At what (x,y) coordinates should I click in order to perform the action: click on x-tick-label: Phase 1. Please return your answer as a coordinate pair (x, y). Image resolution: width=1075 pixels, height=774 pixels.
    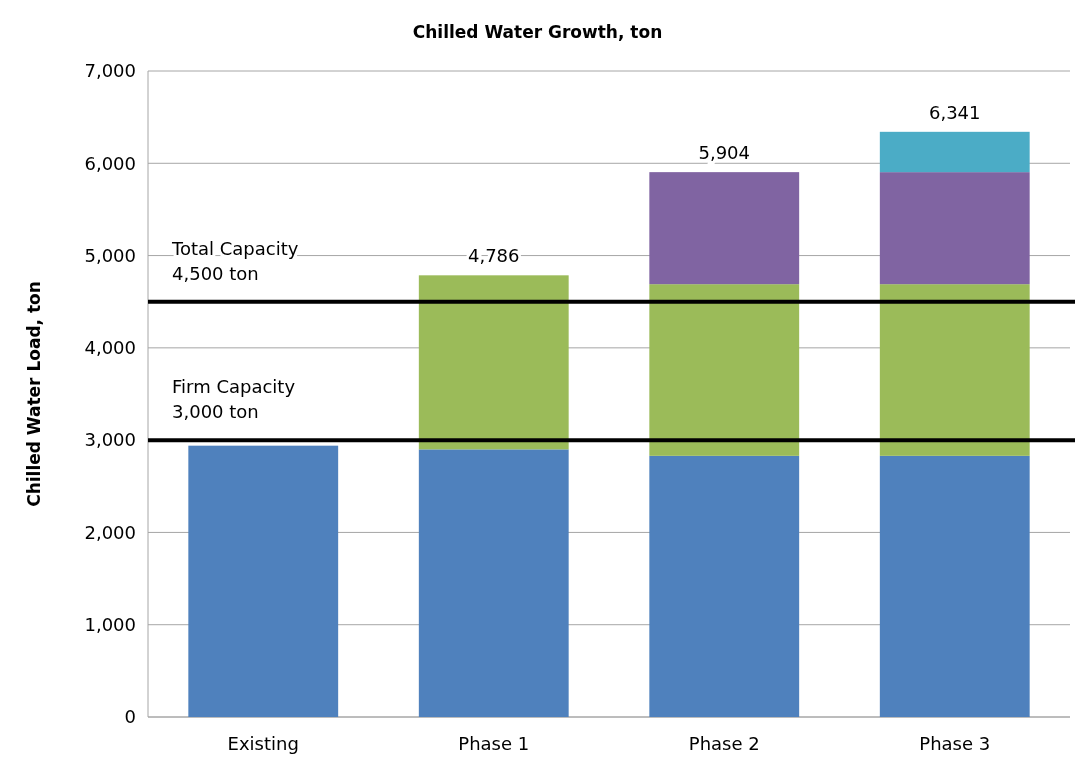
    Looking at the image, I should click on (494, 743).